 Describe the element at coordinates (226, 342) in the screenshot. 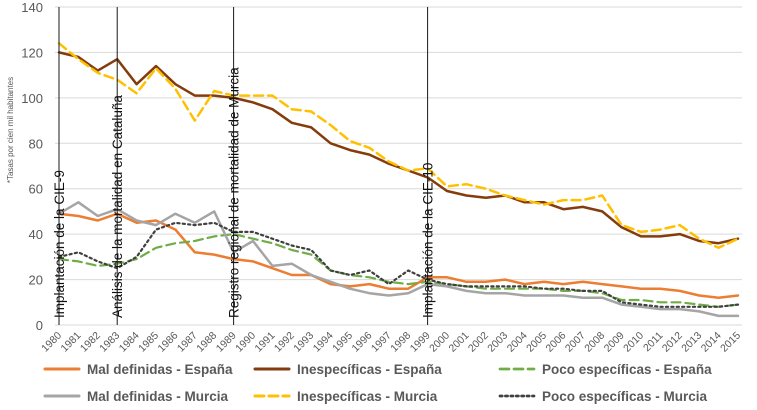

I see `x-tick-label: 1989` at that location.